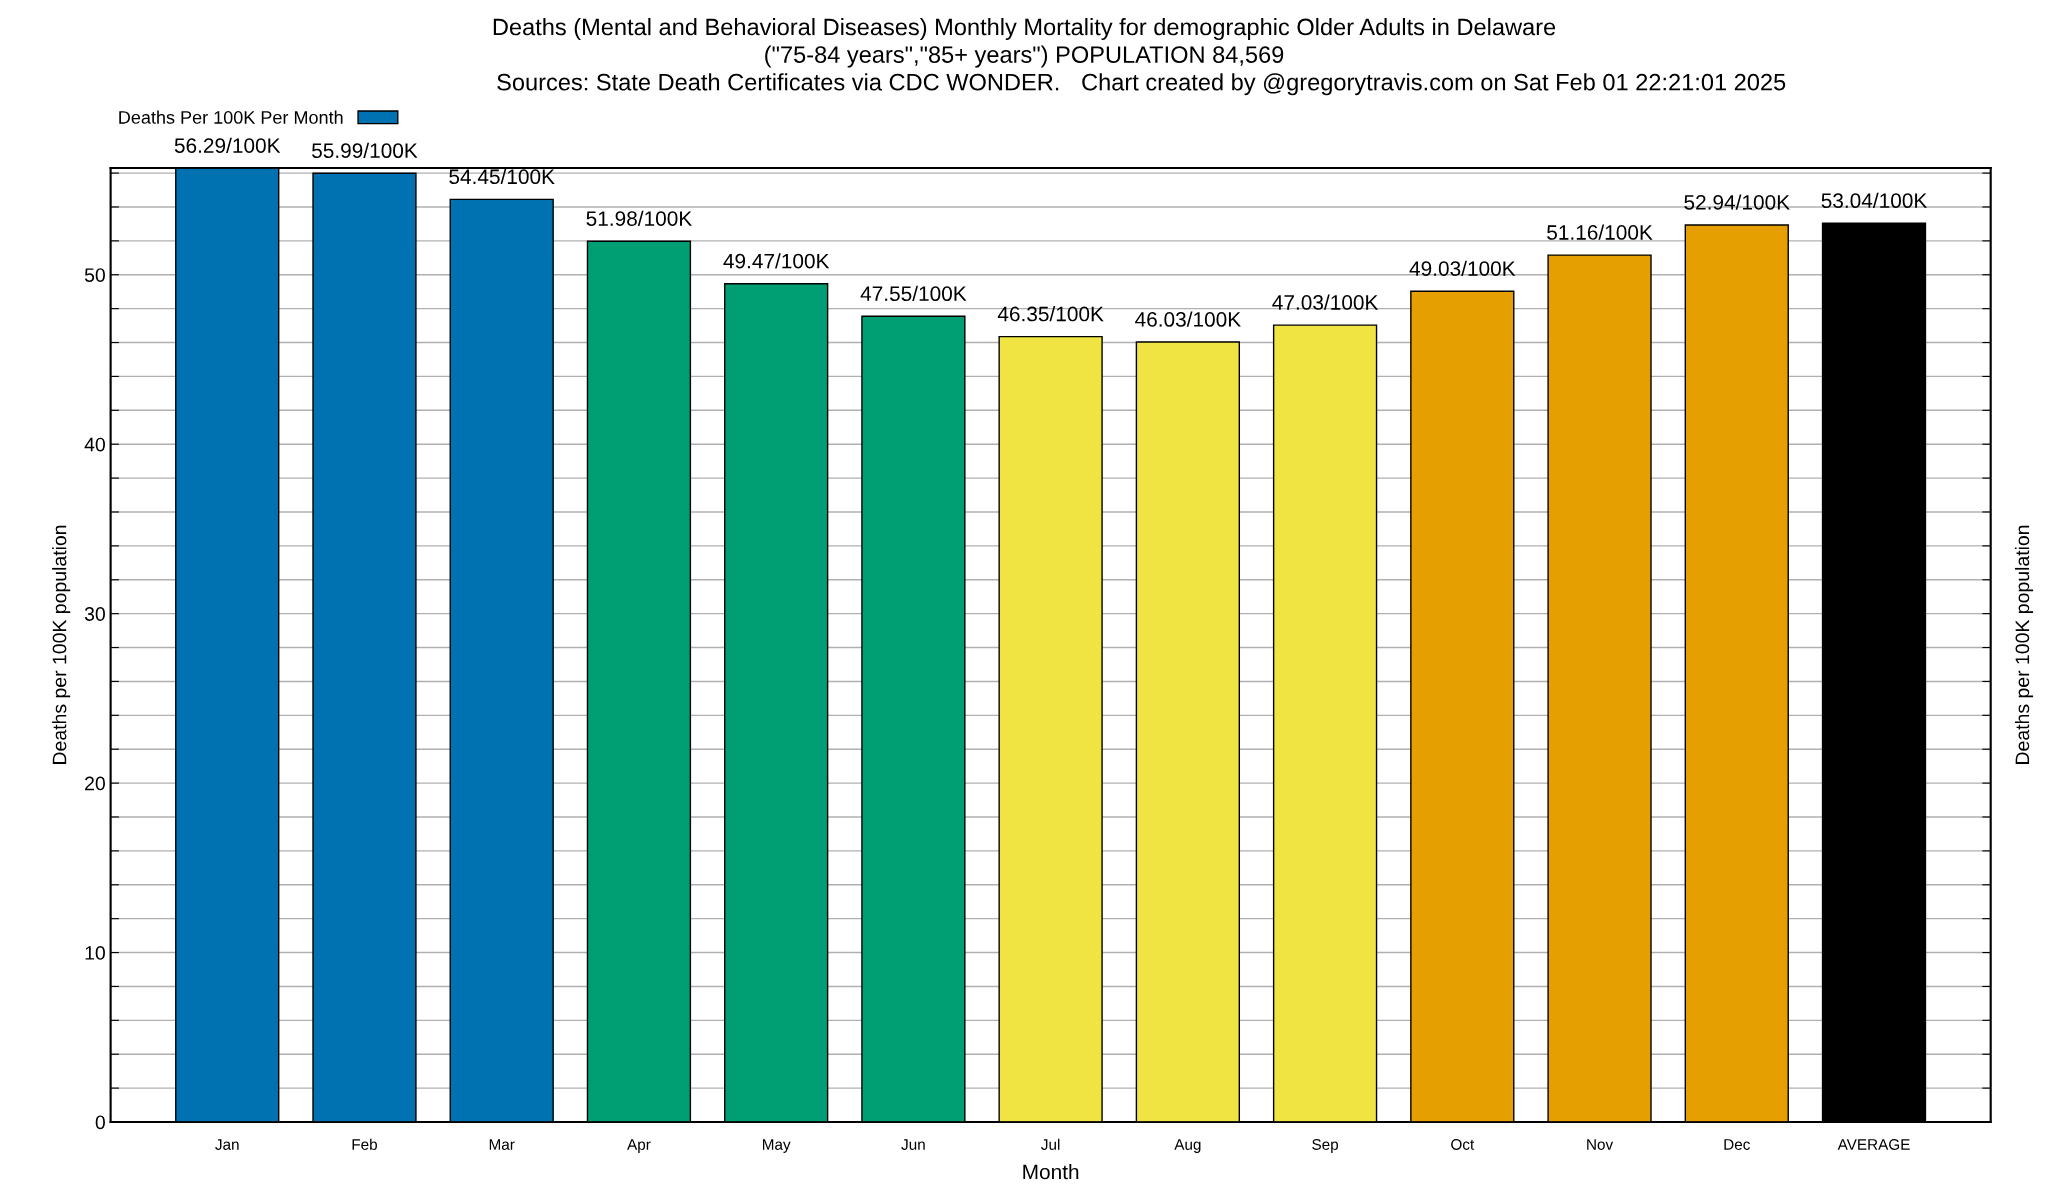  What do you see at coordinates (1325, 302) in the screenshot?
I see `data-label: 47.03/100K` at bounding box center [1325, 302].